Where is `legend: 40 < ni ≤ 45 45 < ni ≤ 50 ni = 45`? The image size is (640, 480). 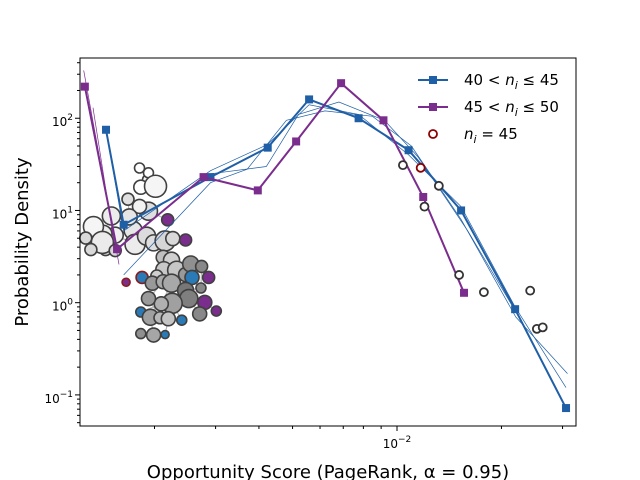
legend: 40 < ni ≤ 45 45 < ni ≤ 50 ni = 45 is located at coordinates (488, 108).